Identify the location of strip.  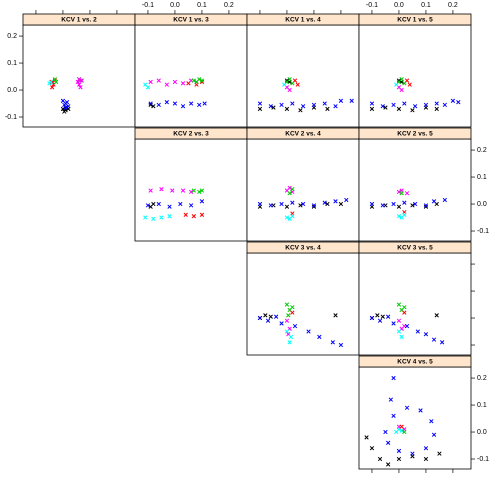
(415, 361).